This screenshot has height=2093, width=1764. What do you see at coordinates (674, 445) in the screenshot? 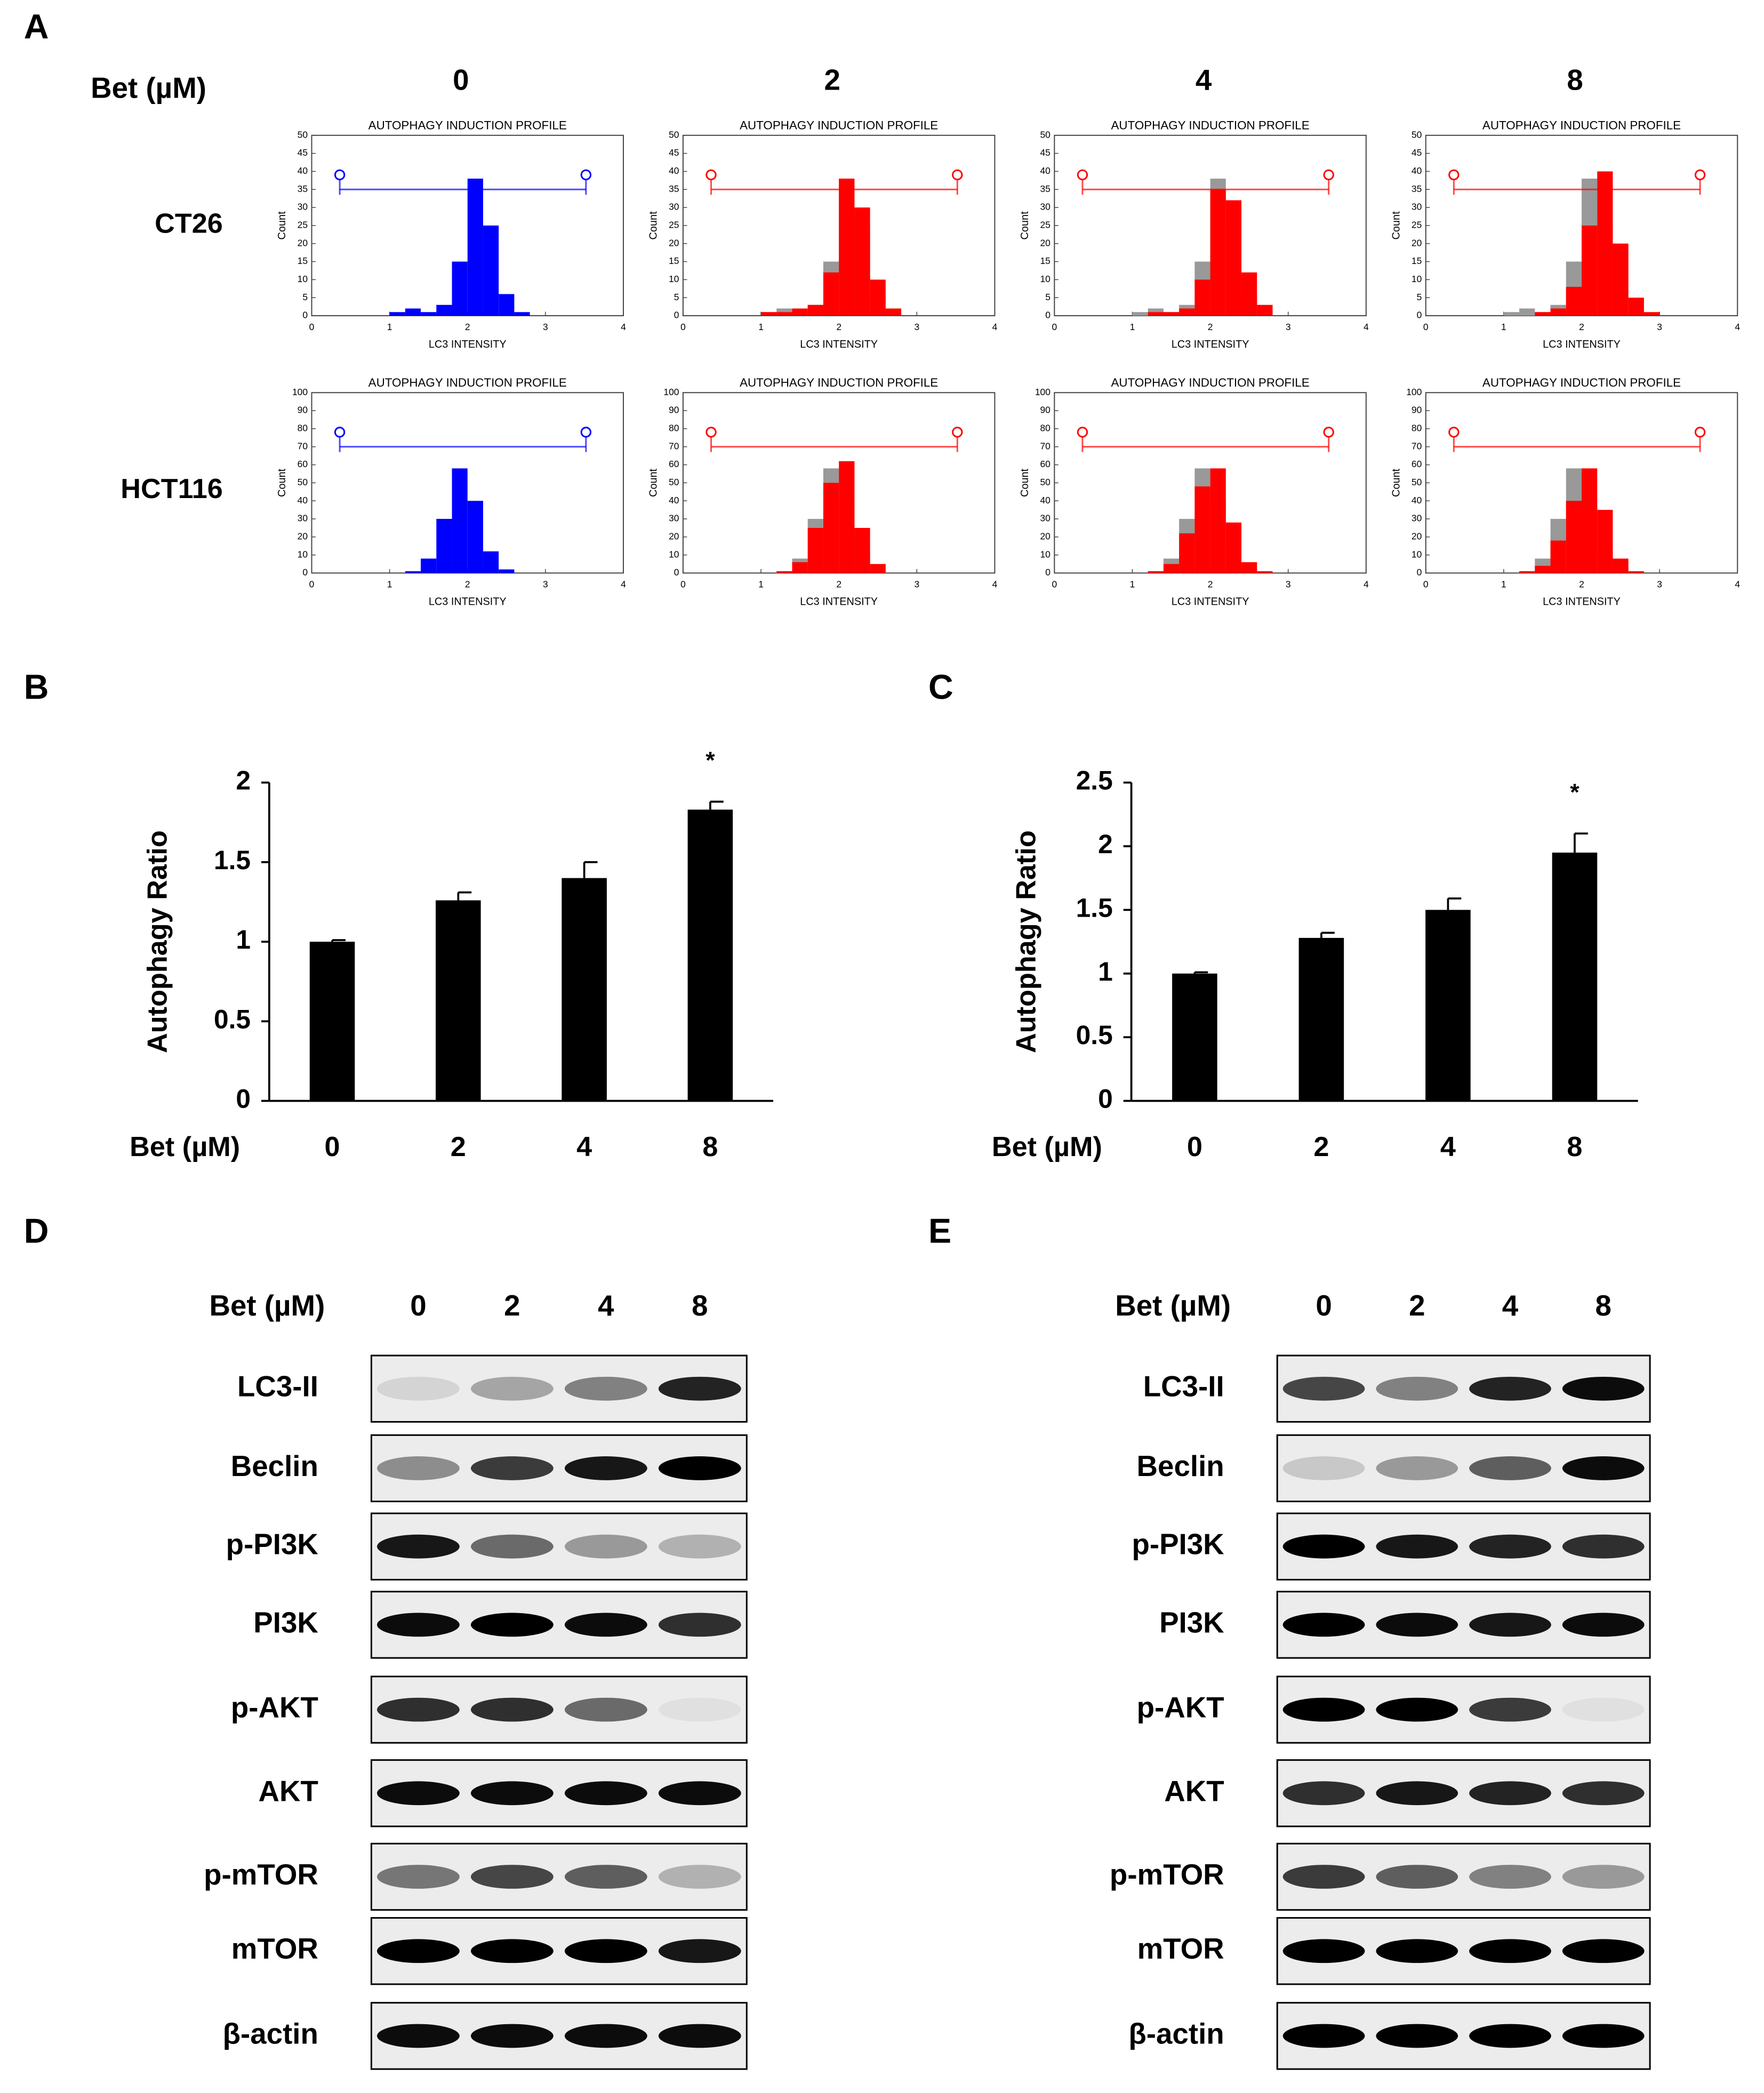
I see `y-tick-label: 70` at bounding box center [674, 445].